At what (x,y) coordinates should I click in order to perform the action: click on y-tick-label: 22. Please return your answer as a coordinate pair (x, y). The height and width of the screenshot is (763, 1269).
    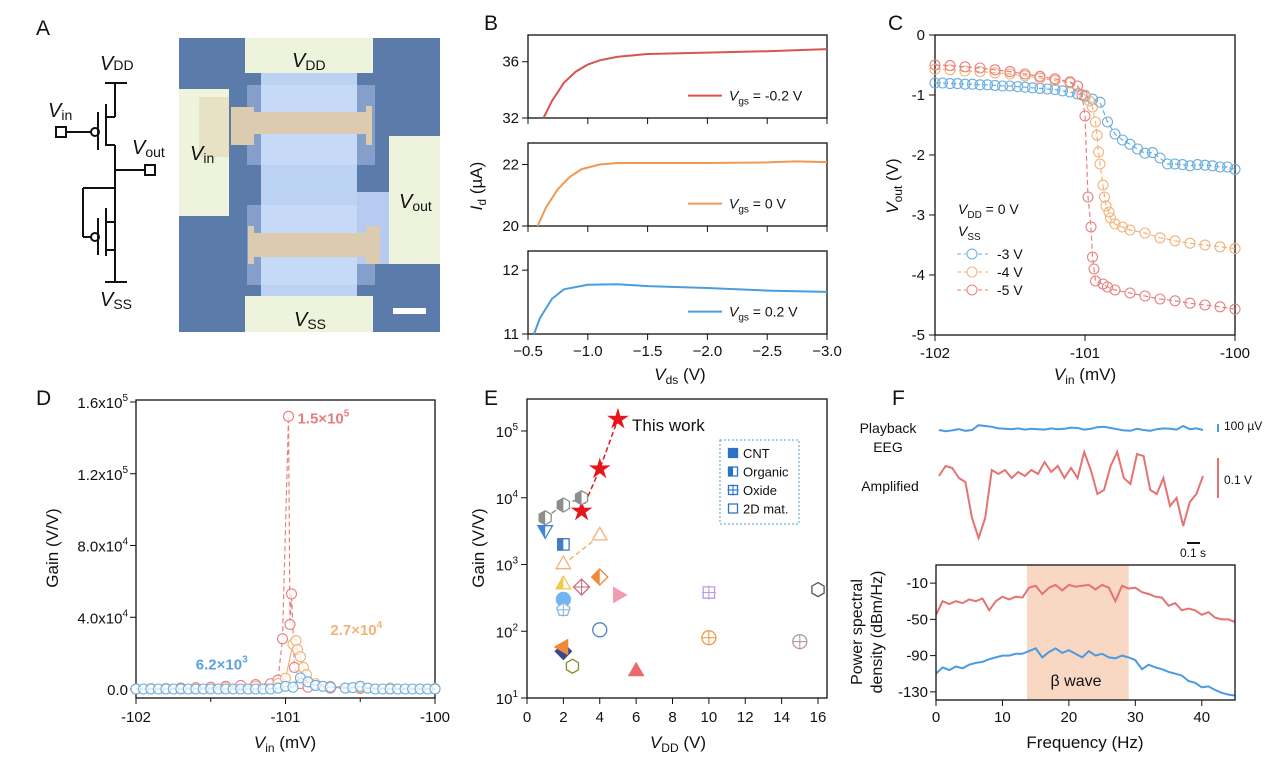
    Looking at the image, I should click on (510, 165).